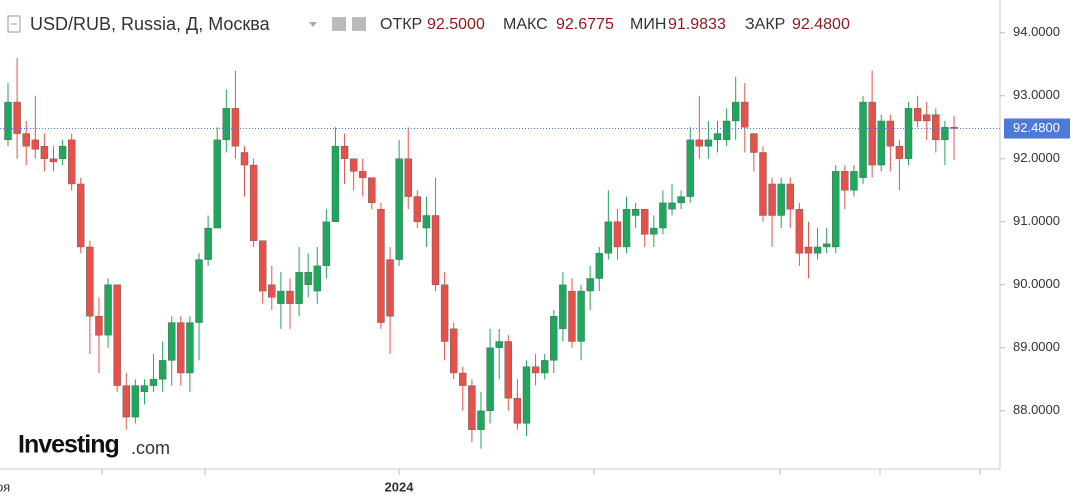 This screenshot has height=498, width=1073. Describe the element at coordinates (1036, 94) in the screenshot. I see `y-tick-label: 93.0000` at that location.